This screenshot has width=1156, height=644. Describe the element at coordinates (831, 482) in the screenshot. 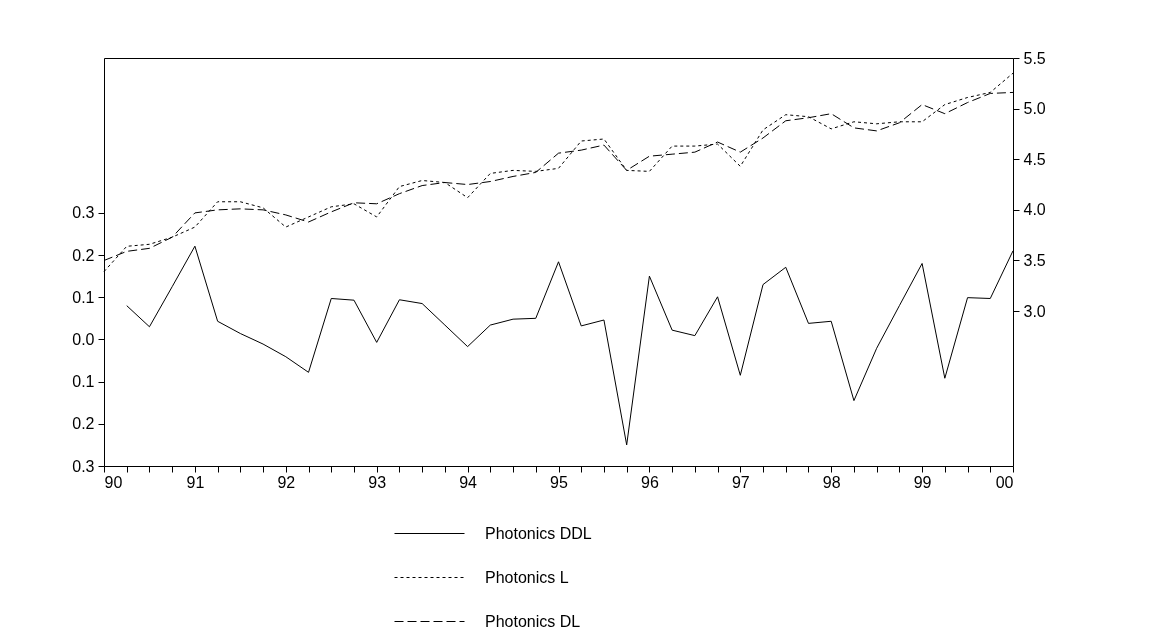

I see `x-tick-label: 98` at that location.